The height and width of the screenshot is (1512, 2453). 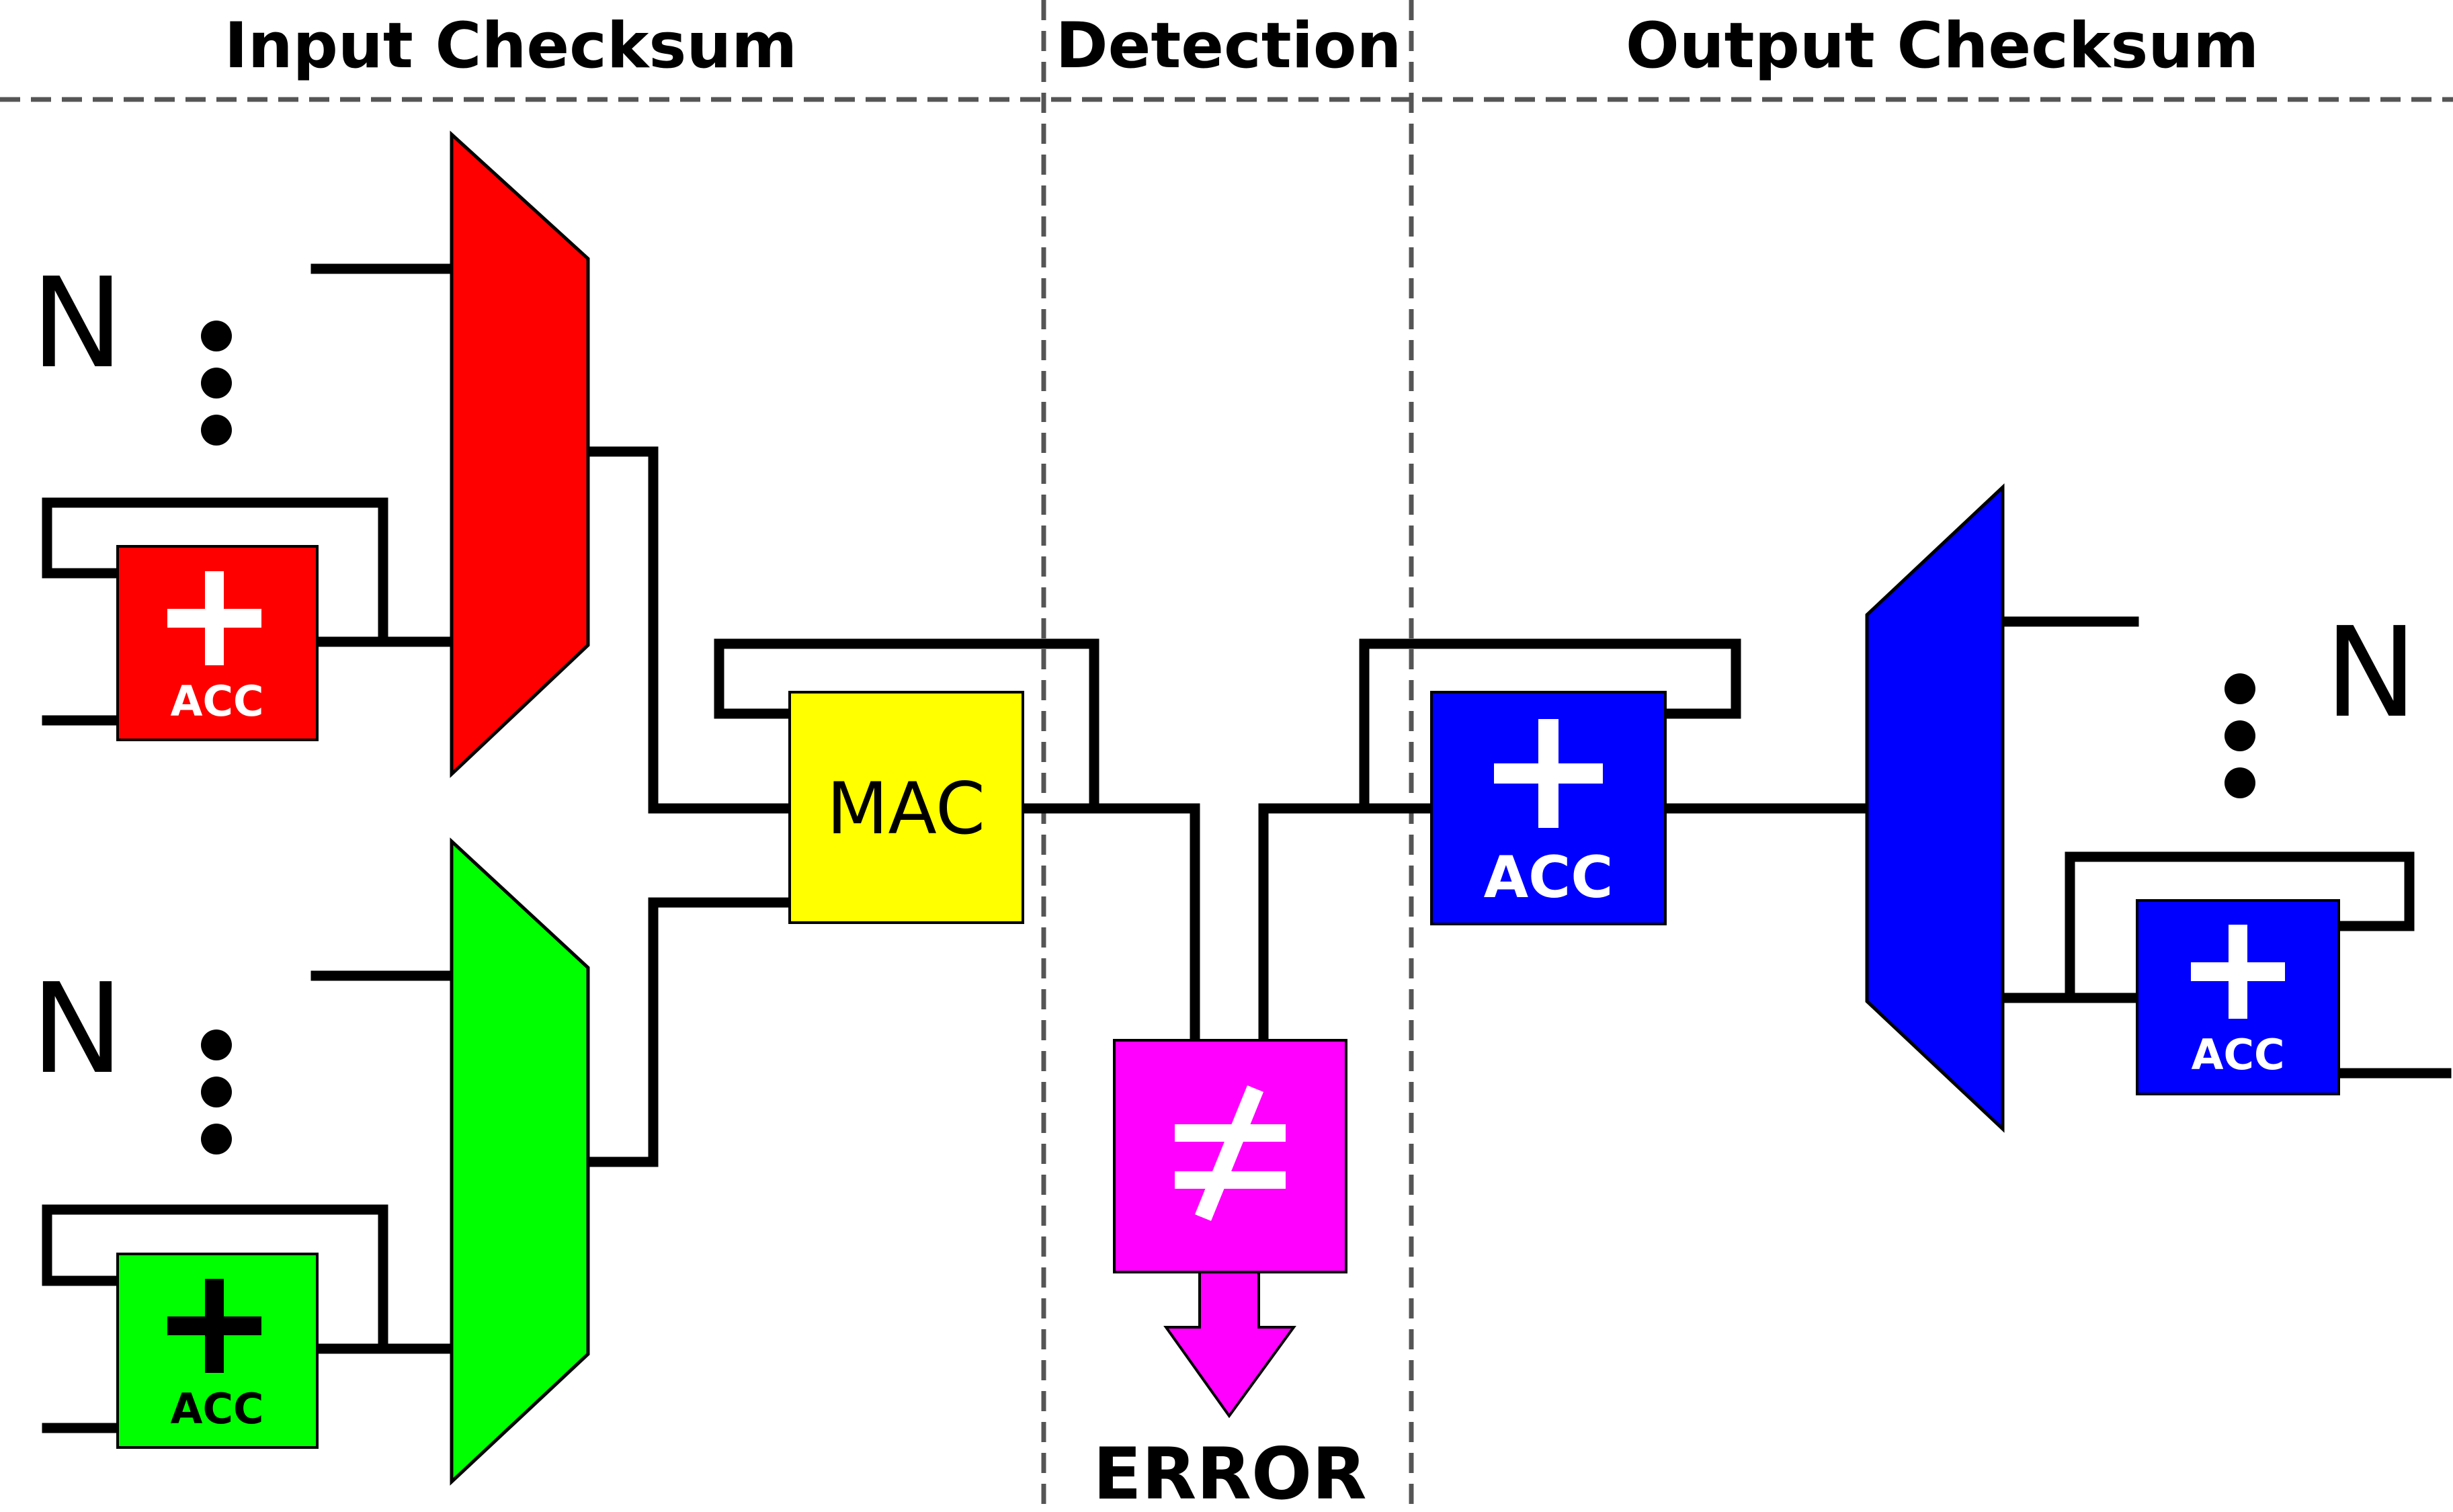 I want to click on blue-acc-small-label: ACC, so click(x=2238, y=1055).